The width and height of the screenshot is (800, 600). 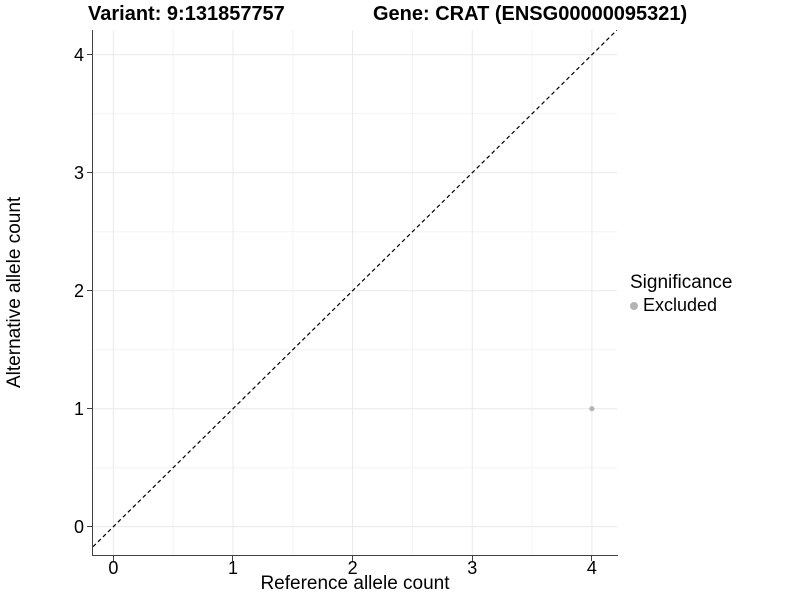 What do you see at coordinates (634, 305) in the screenshot?
I see `excluded-dot-icon` at bounding box center [634, 305].